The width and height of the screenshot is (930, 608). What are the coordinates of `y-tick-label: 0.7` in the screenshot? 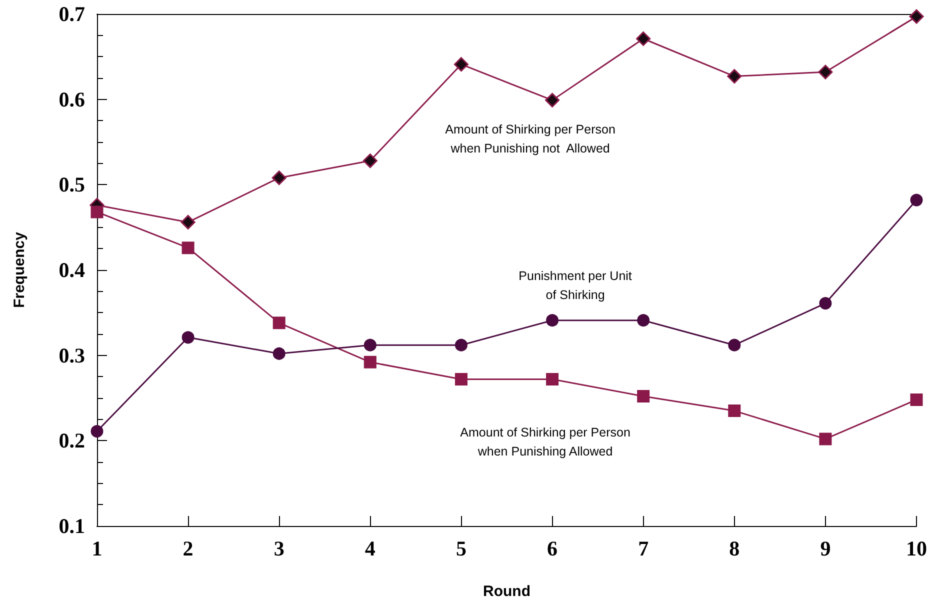 It's located at (71, 14).